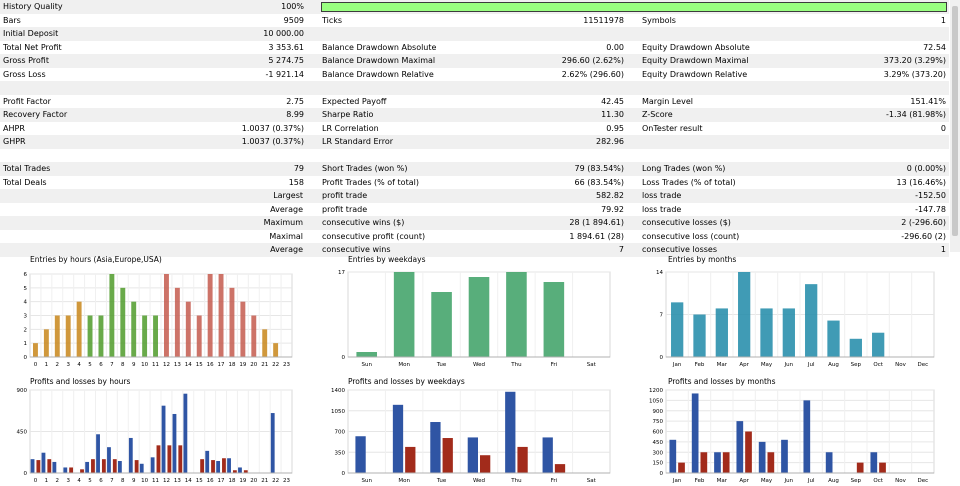 The width and height of the screenshot is (960, 486). What do you see at coordinates (474, 88) in the screenshot?
I see `report-spacer-row` at bounding box center [474, 88].